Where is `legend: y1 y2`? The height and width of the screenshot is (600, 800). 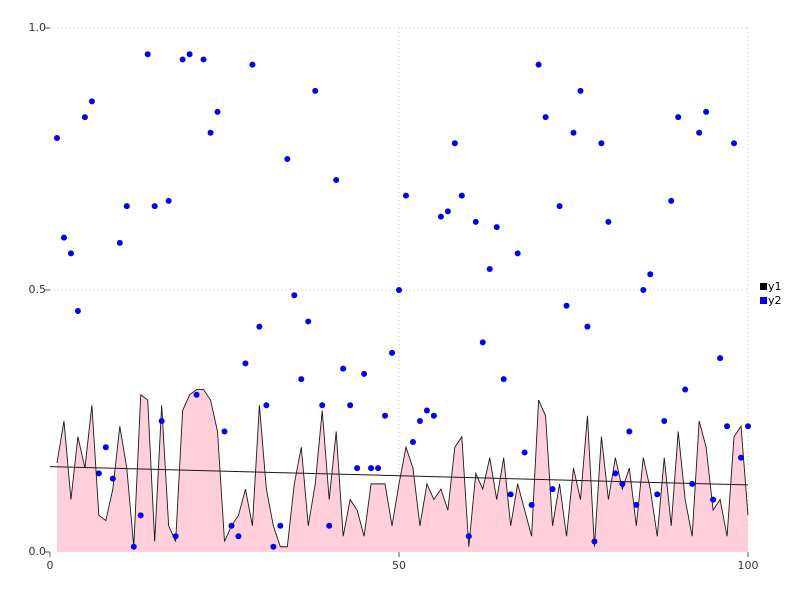 legend: y1 y2 is located at coordinates (771, 293).